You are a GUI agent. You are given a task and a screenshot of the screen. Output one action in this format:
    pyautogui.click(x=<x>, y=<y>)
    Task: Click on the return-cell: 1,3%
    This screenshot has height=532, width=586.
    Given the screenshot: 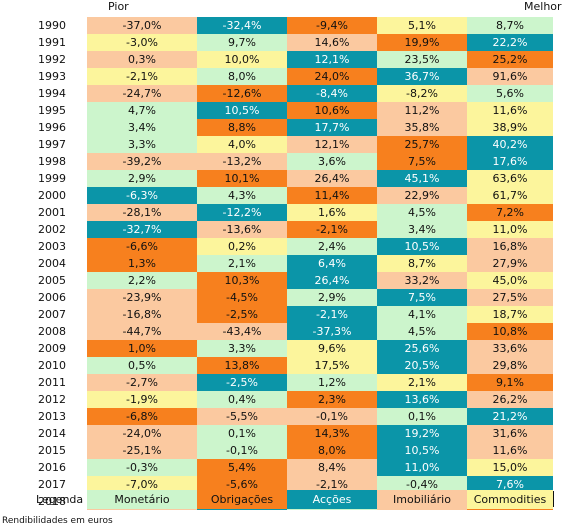 What is the action you would take?
    pyautogui.click(x=142, y=263)
    